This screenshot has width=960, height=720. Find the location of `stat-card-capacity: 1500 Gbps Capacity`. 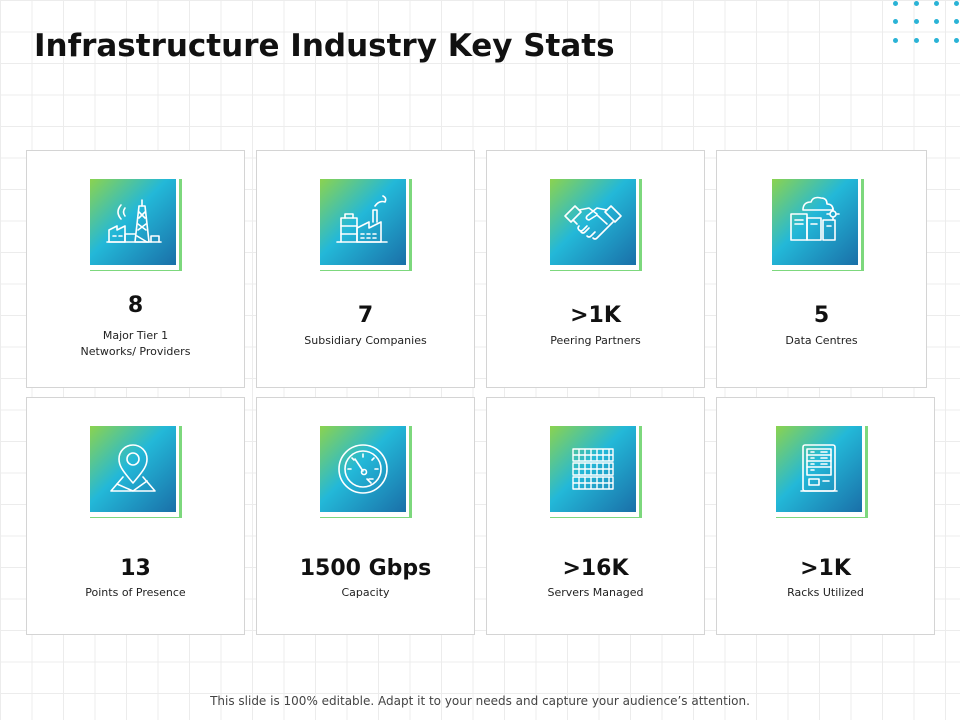

stat-card-capacity: 1500 Gbps Capacity is located at coordinates (365, 516).